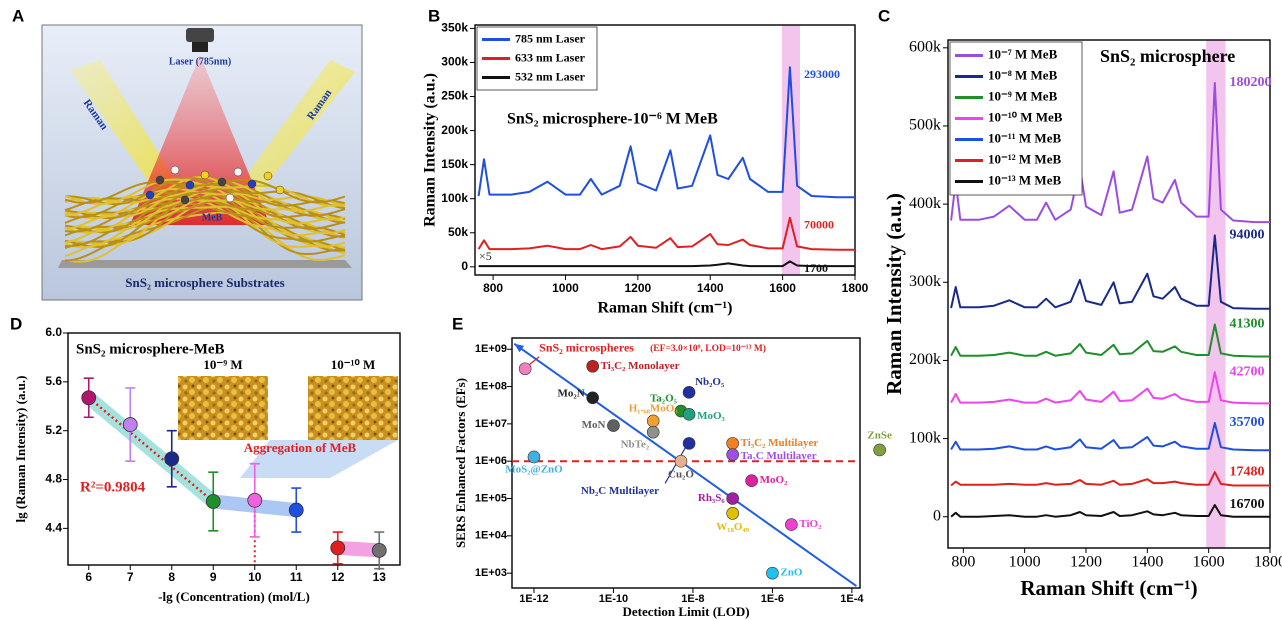 The width and height of the screenshot is (1282, 621). Describe the element at coordinates (213, 577) in the screenshot. I see `x-tick-label: 9` at that location.